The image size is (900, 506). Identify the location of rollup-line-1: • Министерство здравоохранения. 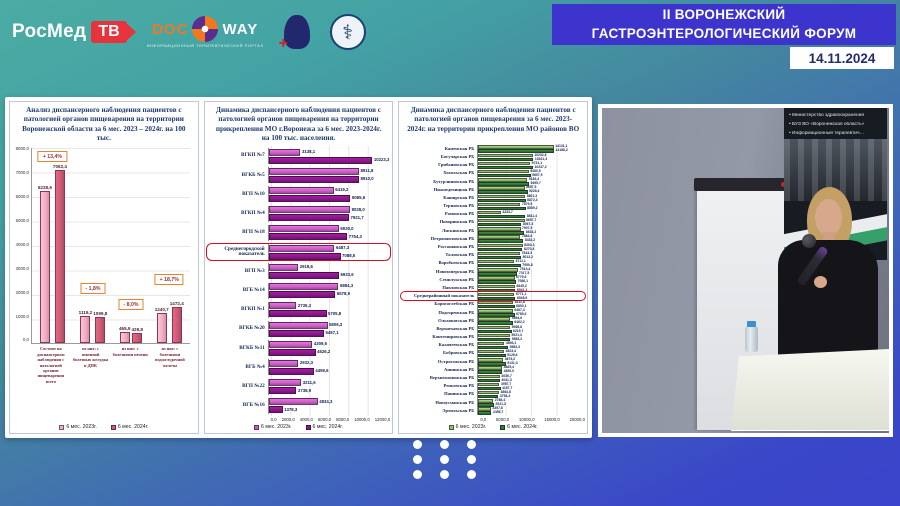
(826, 115).